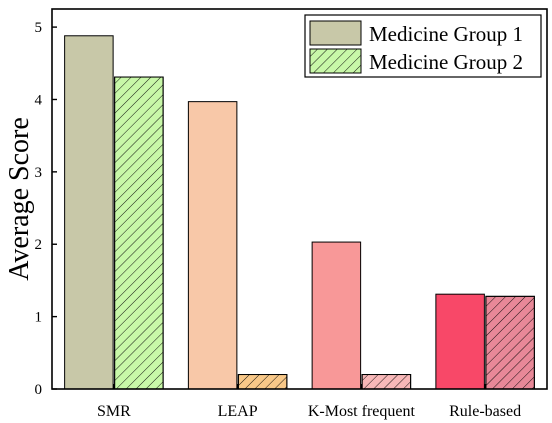  I want to click on x-tick-label: SMR, so click(114, 411).